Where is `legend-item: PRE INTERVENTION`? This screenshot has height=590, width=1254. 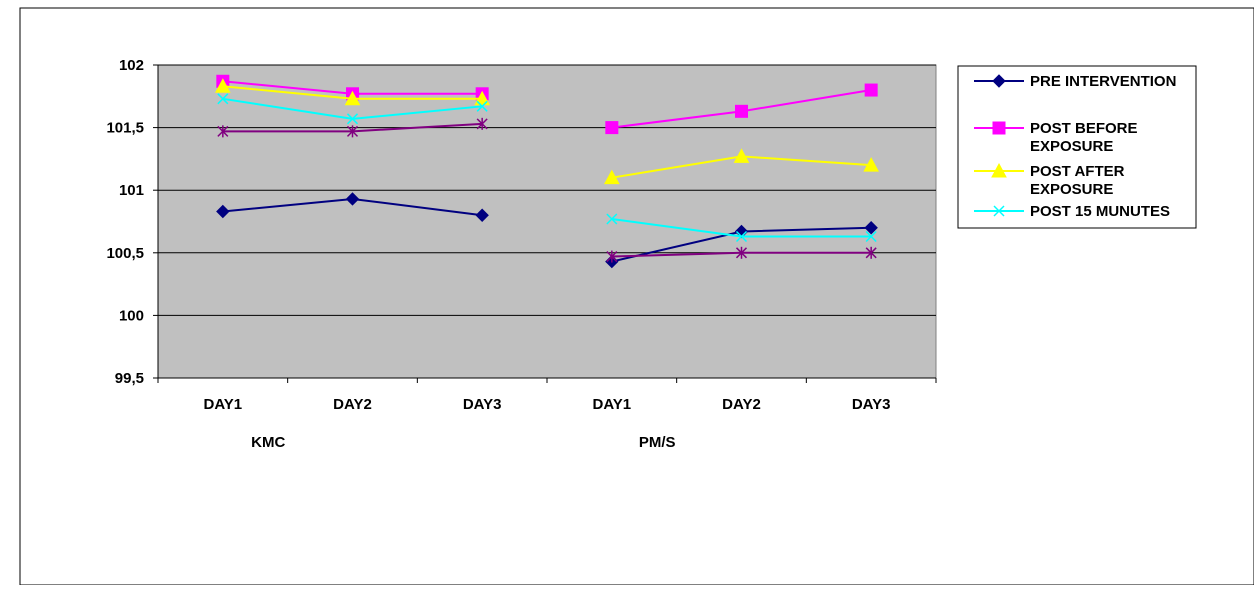
legend-item: PRE INTERVENTION is located at coordinates (1075, 81).